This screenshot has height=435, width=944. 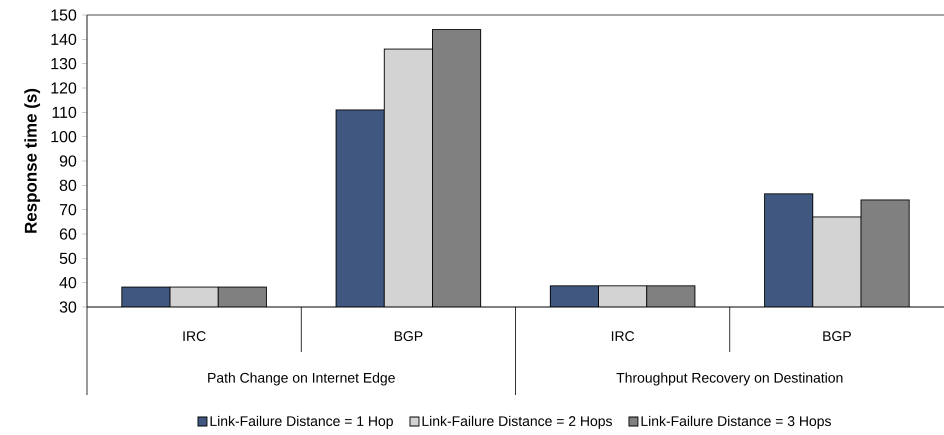 I want to click on y-tick-label: 40, so click(x=67, y=282).